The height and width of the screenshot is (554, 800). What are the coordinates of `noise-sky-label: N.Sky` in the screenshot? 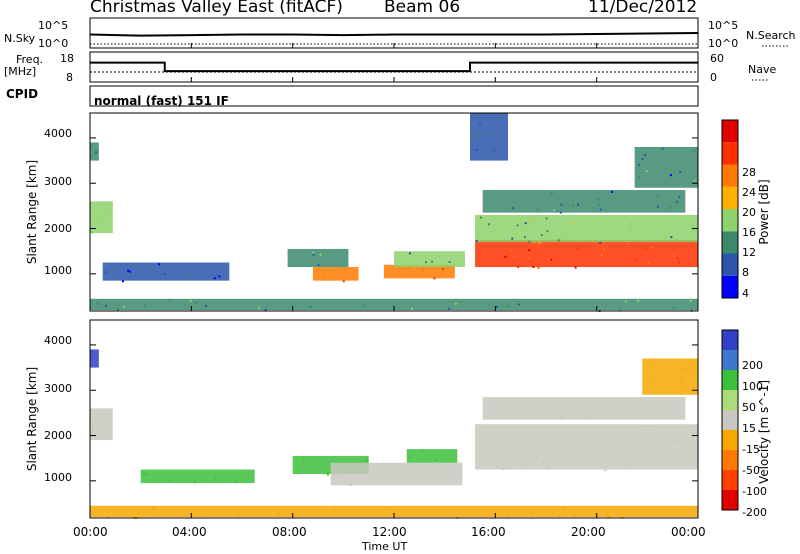 It's located at (20, 38).